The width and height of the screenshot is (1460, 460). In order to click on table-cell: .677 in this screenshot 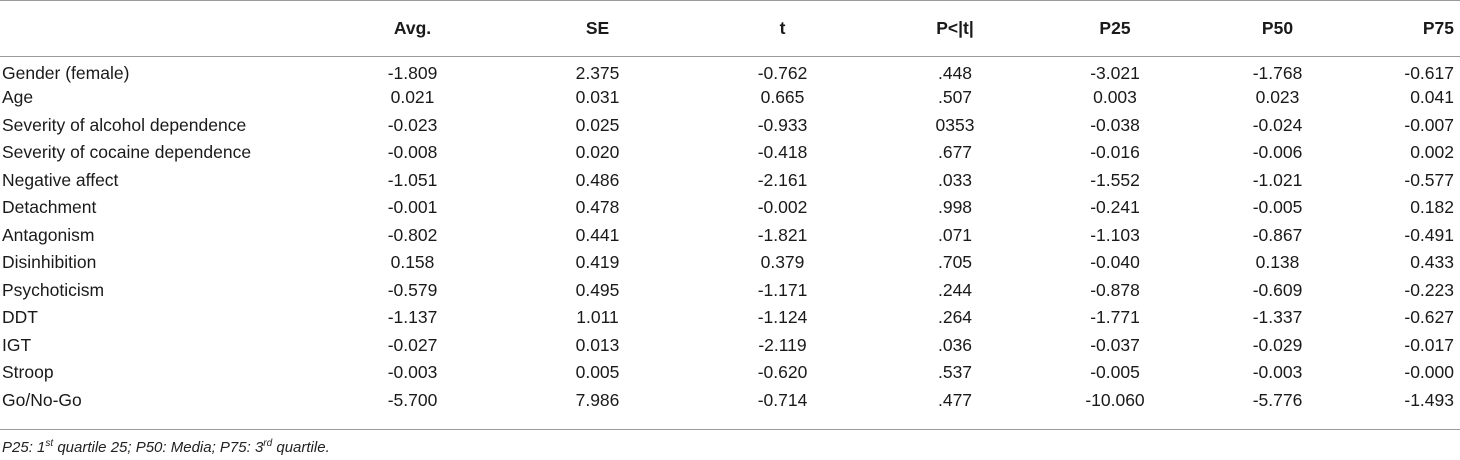, I will do `click(955, 152)`.